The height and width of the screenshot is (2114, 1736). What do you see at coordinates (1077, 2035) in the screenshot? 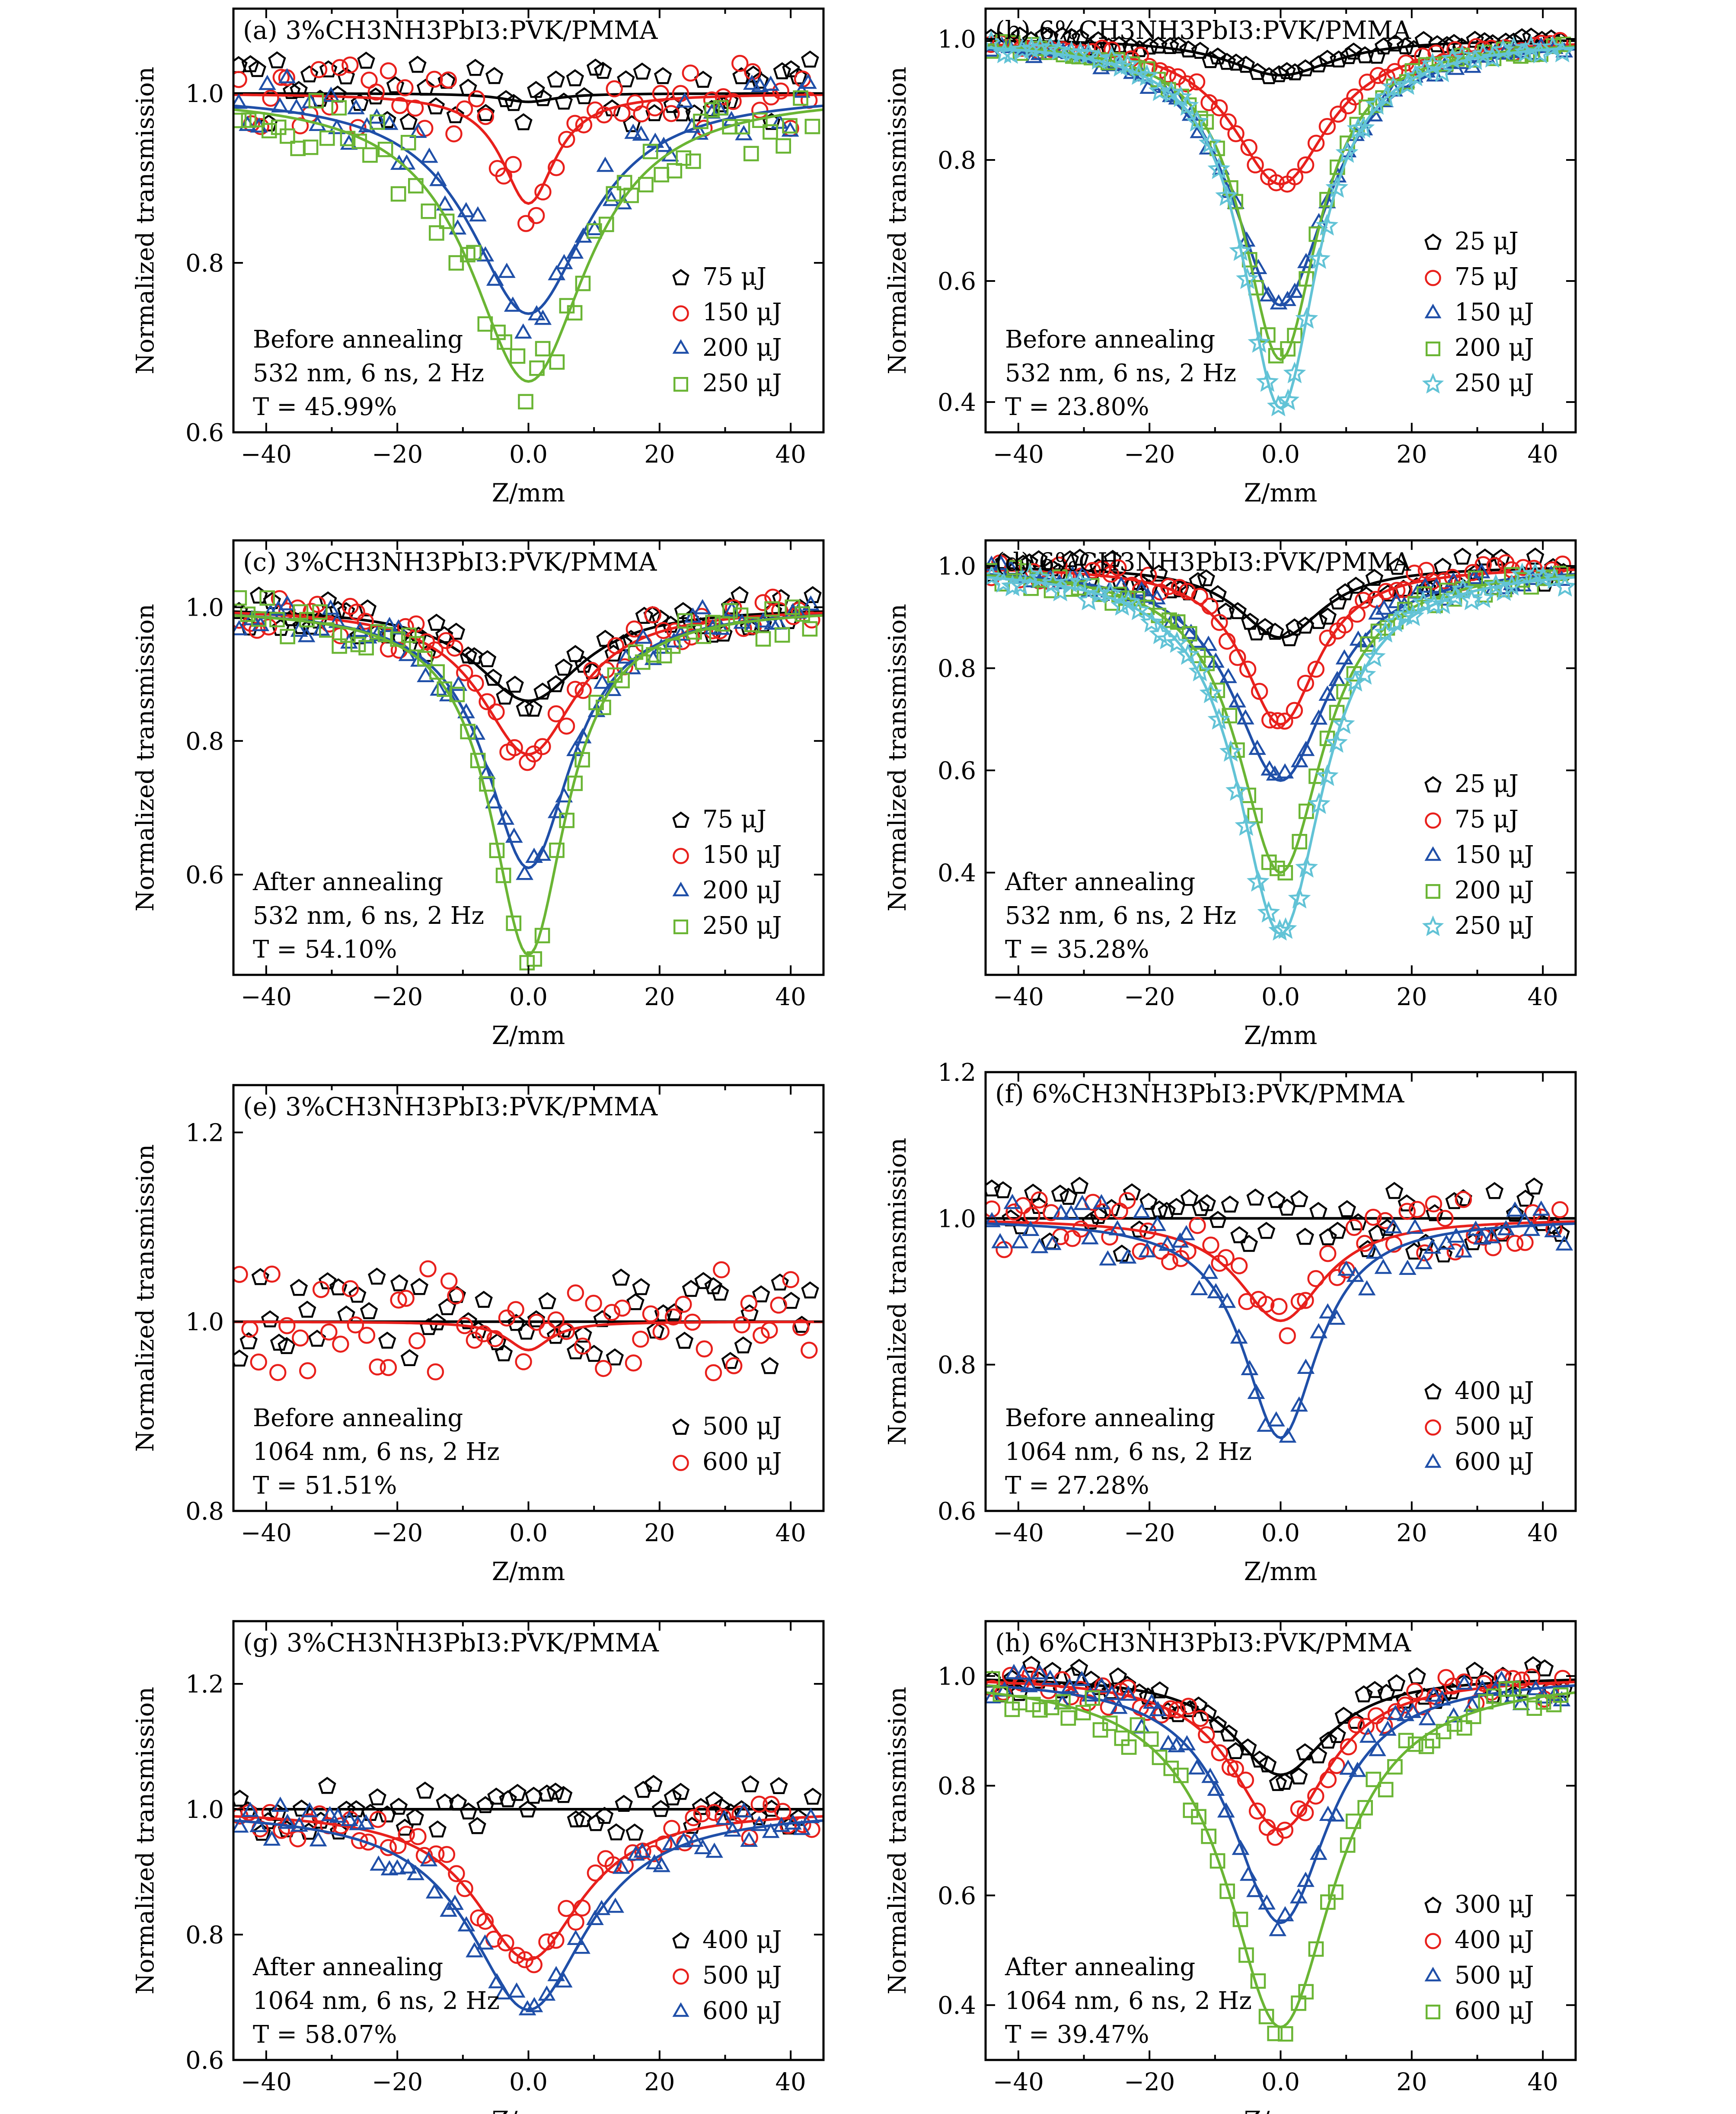
I see `annotation: T = 39.47%` at bounding box center [1077, 2035].